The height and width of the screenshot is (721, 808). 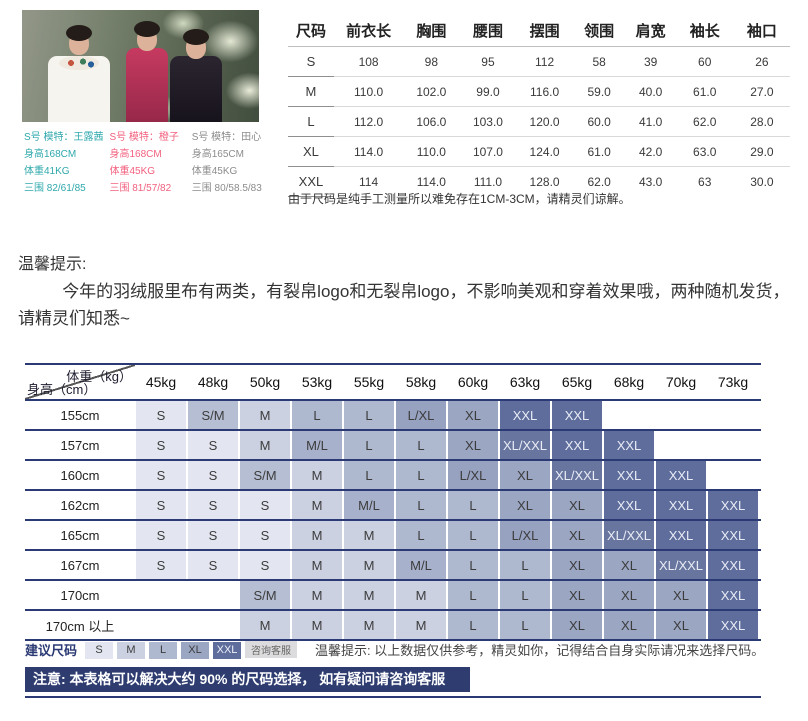 What do you see at coordinates (544, 30) in the screenshot?
I see `measurement-col-header: 摆围` at bounding box center [544, 30].